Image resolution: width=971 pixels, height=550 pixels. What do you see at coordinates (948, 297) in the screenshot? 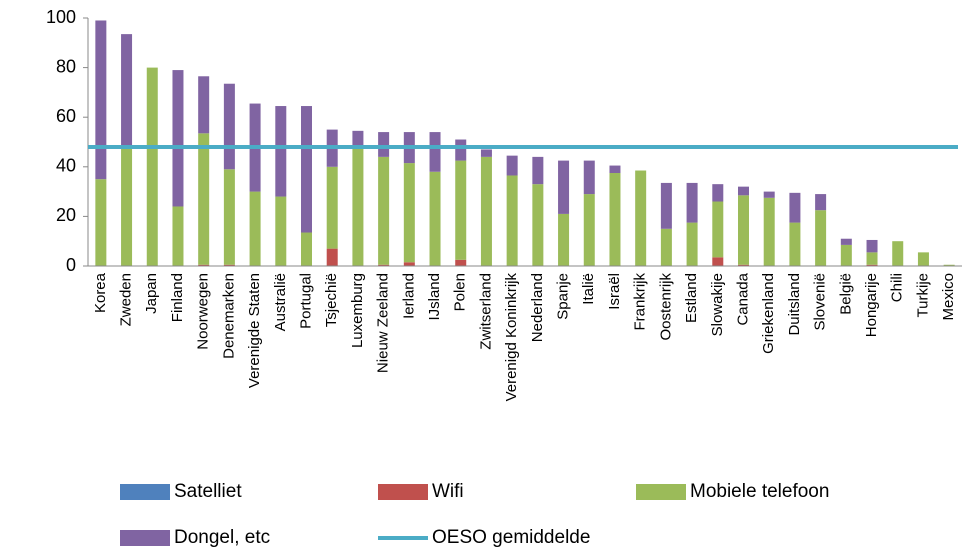
I see `x-tick-label: Mexico` at bounding box center [948, 297].